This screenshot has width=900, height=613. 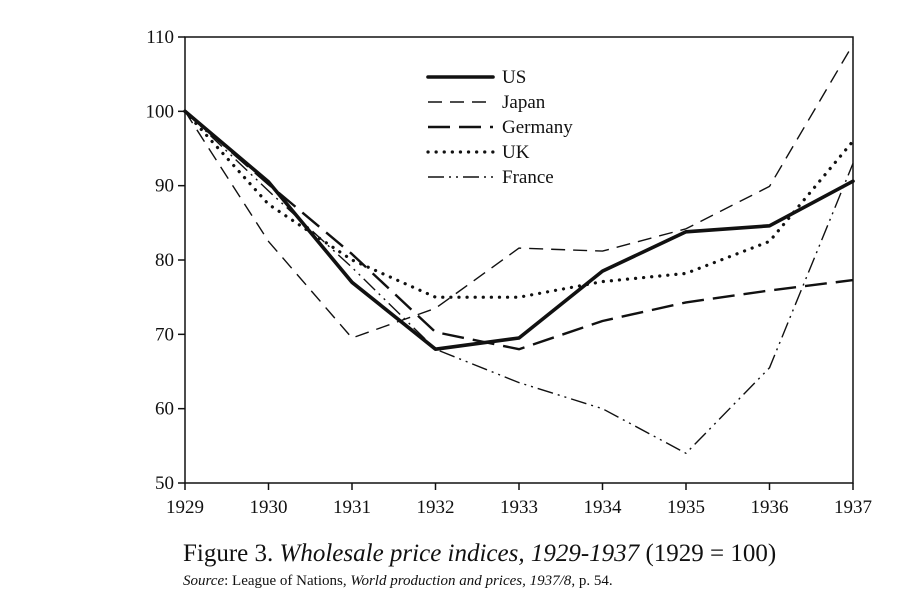 I want to click on x-tick-label: 1931, so click(x=352, y=507).